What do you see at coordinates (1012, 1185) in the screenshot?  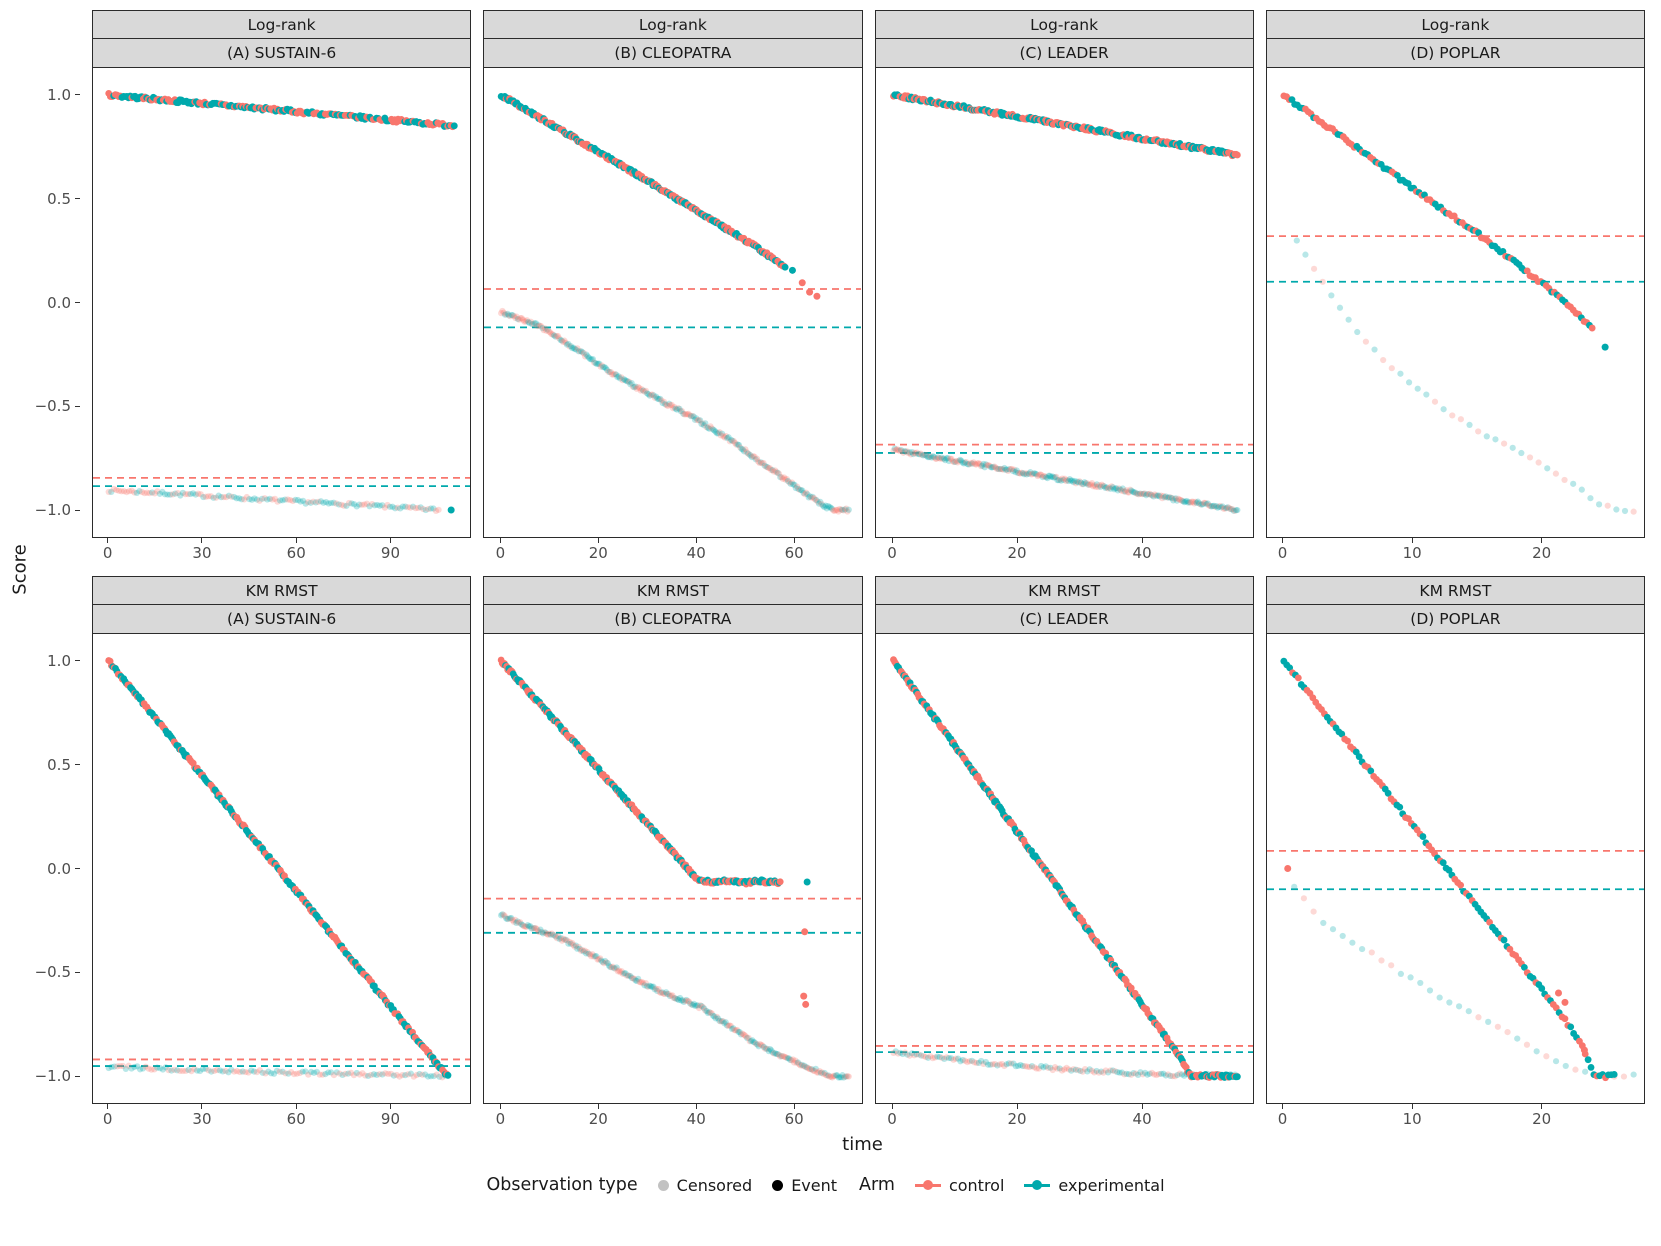 I see `legend-arm: Arm control experimental` at bounding box center [1012, 1185].